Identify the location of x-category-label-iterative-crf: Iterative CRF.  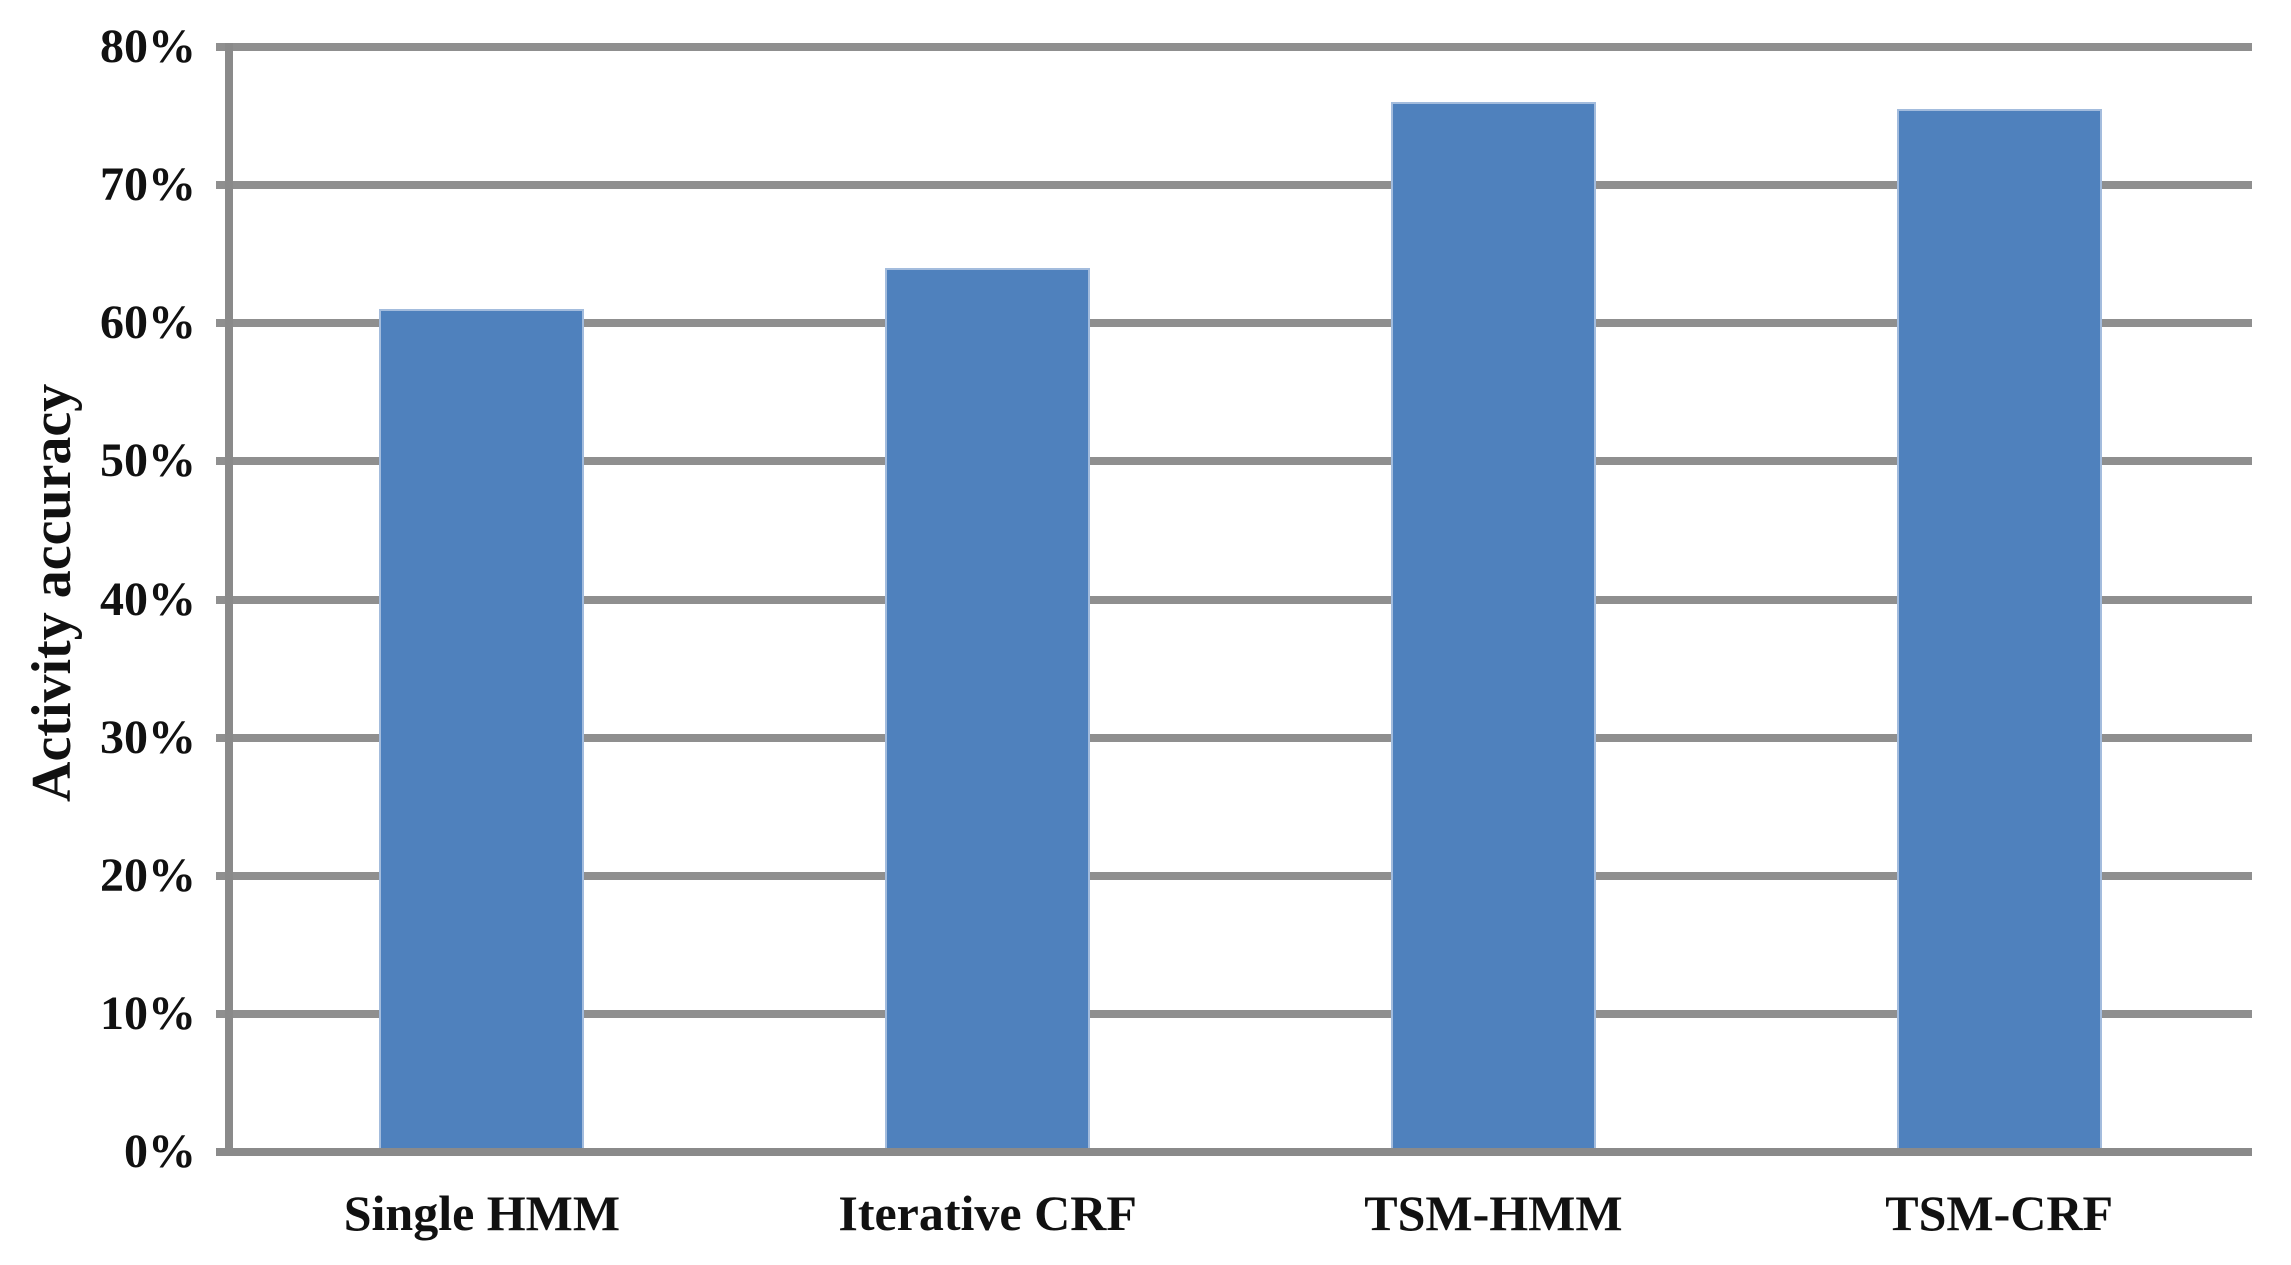
(987, 1213).